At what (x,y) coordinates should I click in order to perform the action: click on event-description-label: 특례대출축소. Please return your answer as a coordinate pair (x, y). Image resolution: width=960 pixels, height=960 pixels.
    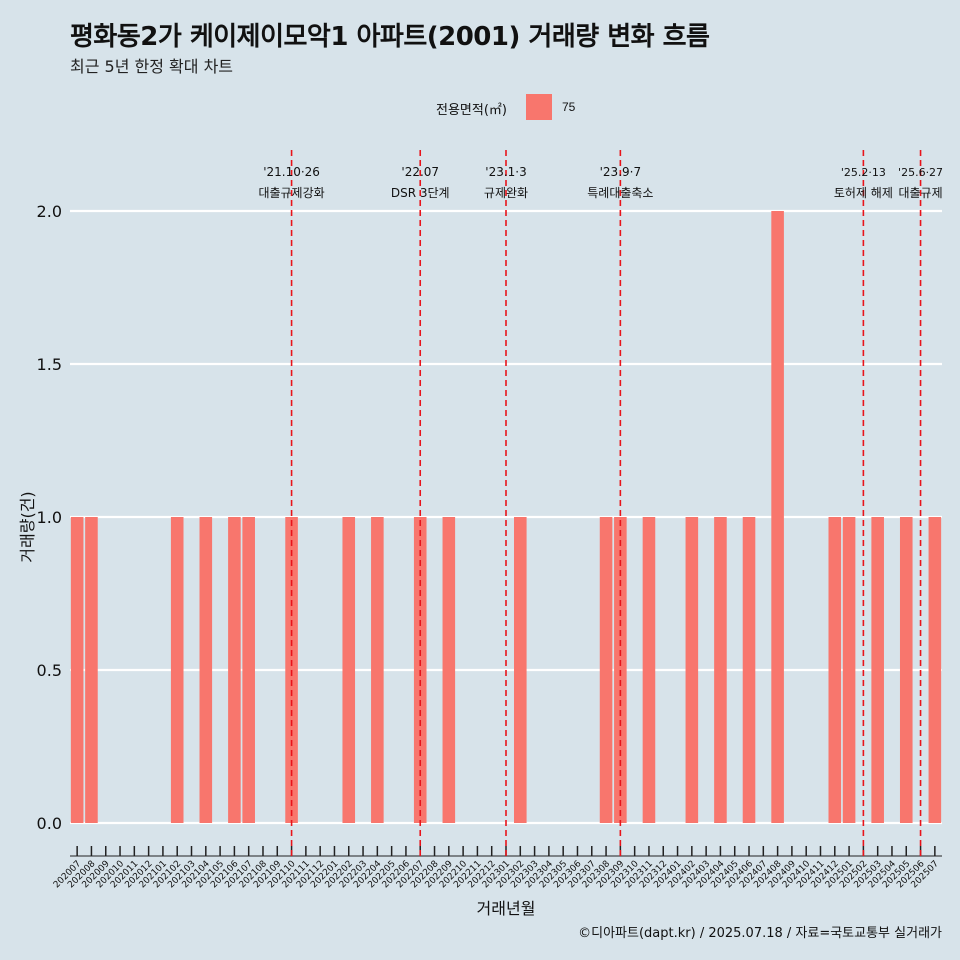
    Looking at the image, I should click on (620, 193).